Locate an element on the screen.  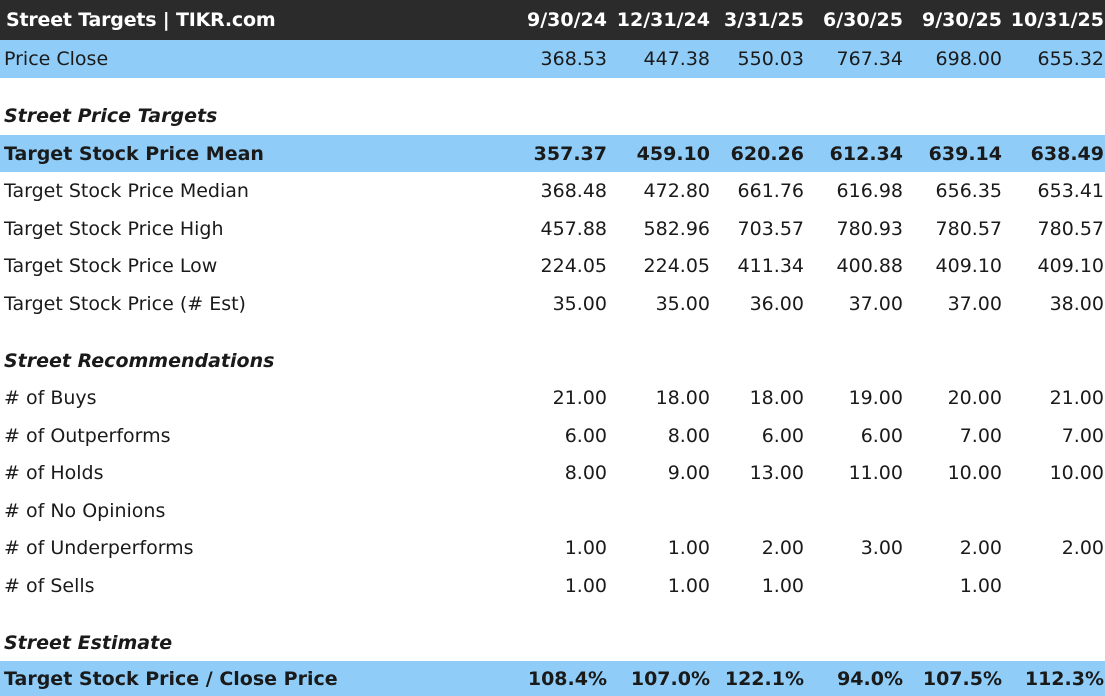
date-header-3: 3/31/25 is located at coordinates (764, 20).